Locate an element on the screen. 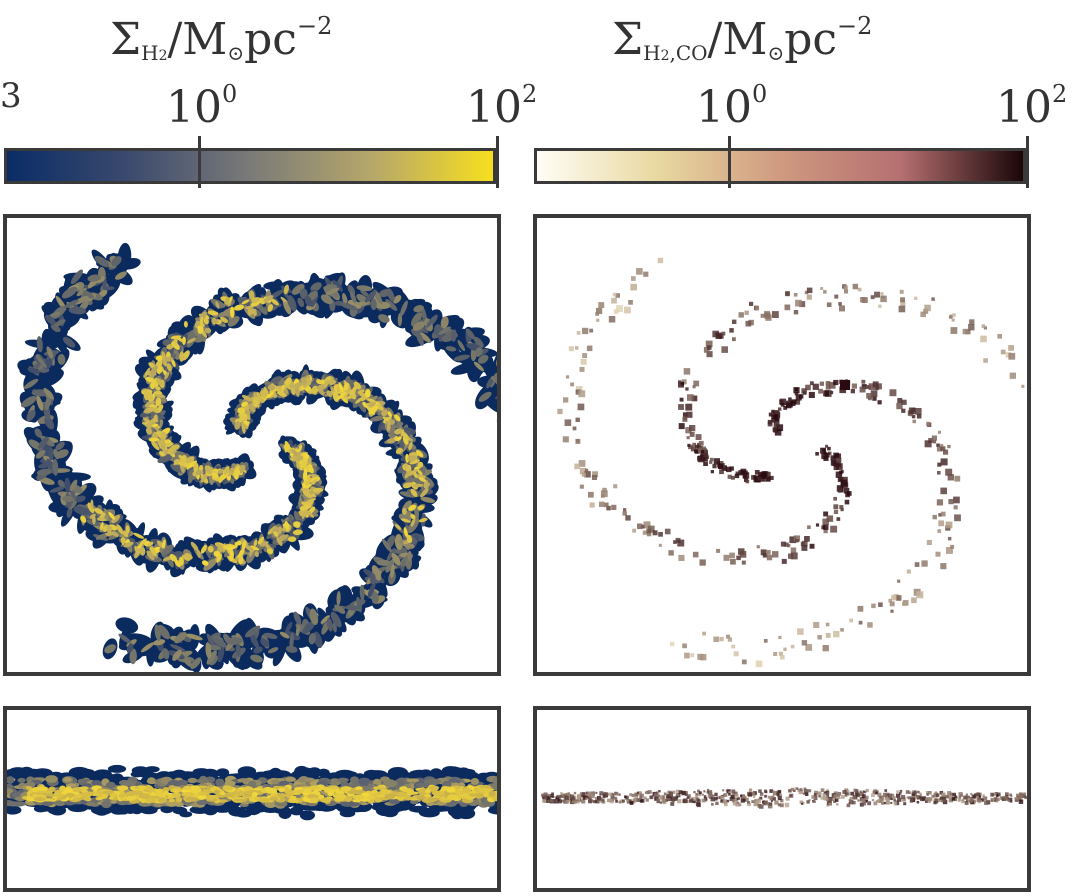  colorbar-label-h2-co: ΣH2,CO/M⊙pc−2 is located at coordinates (742, 38).